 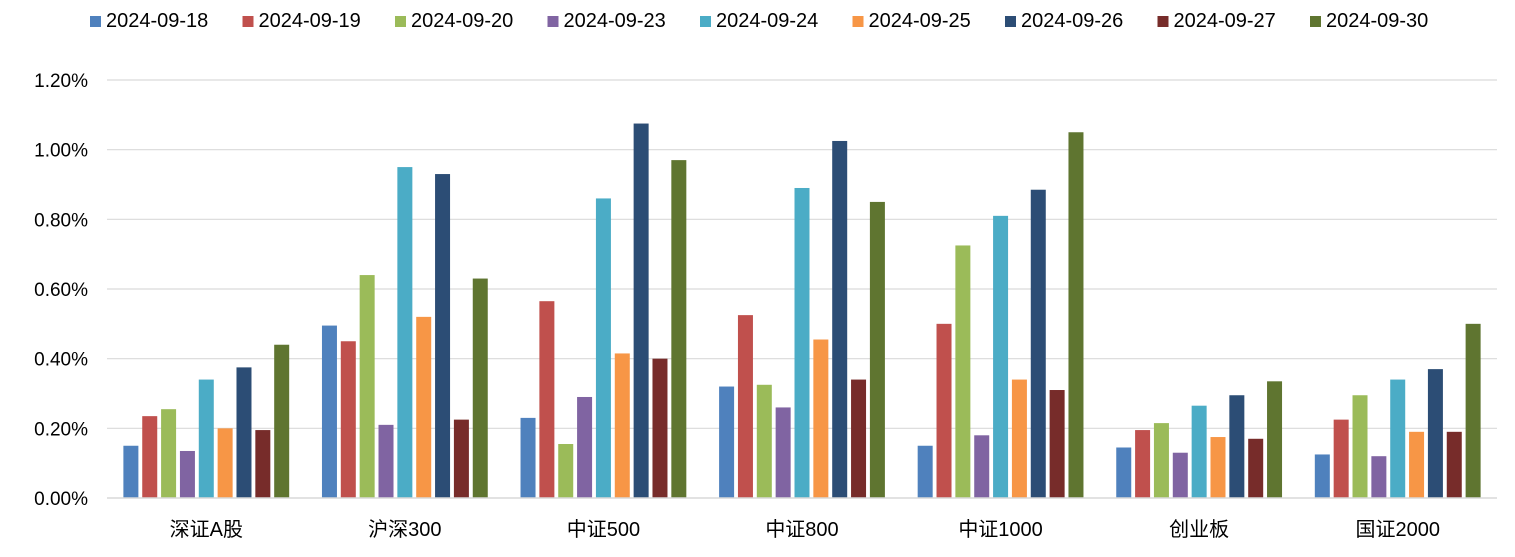 I want to click on legend-item: 2024-09-20, so click(x=454, y=21).